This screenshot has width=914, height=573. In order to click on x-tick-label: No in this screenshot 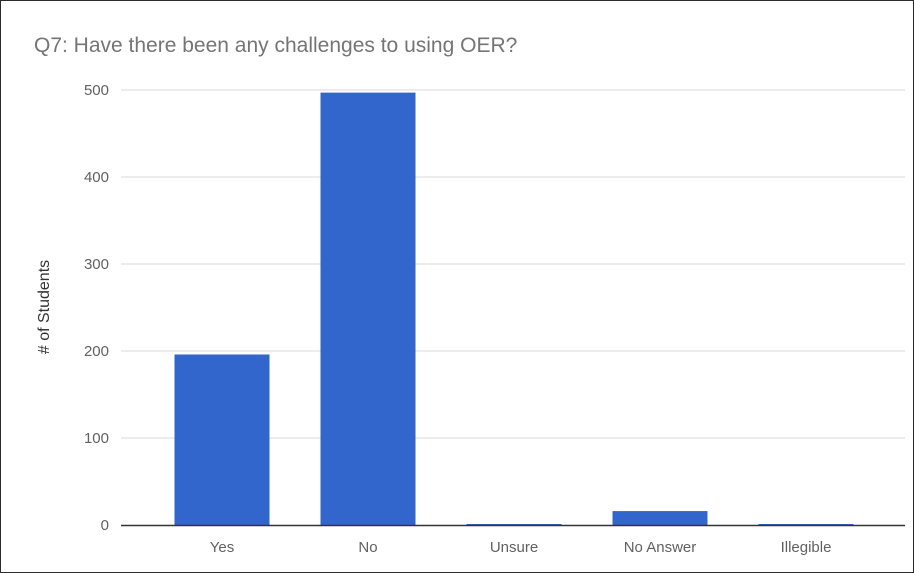, I will do `click(367, 547)`.